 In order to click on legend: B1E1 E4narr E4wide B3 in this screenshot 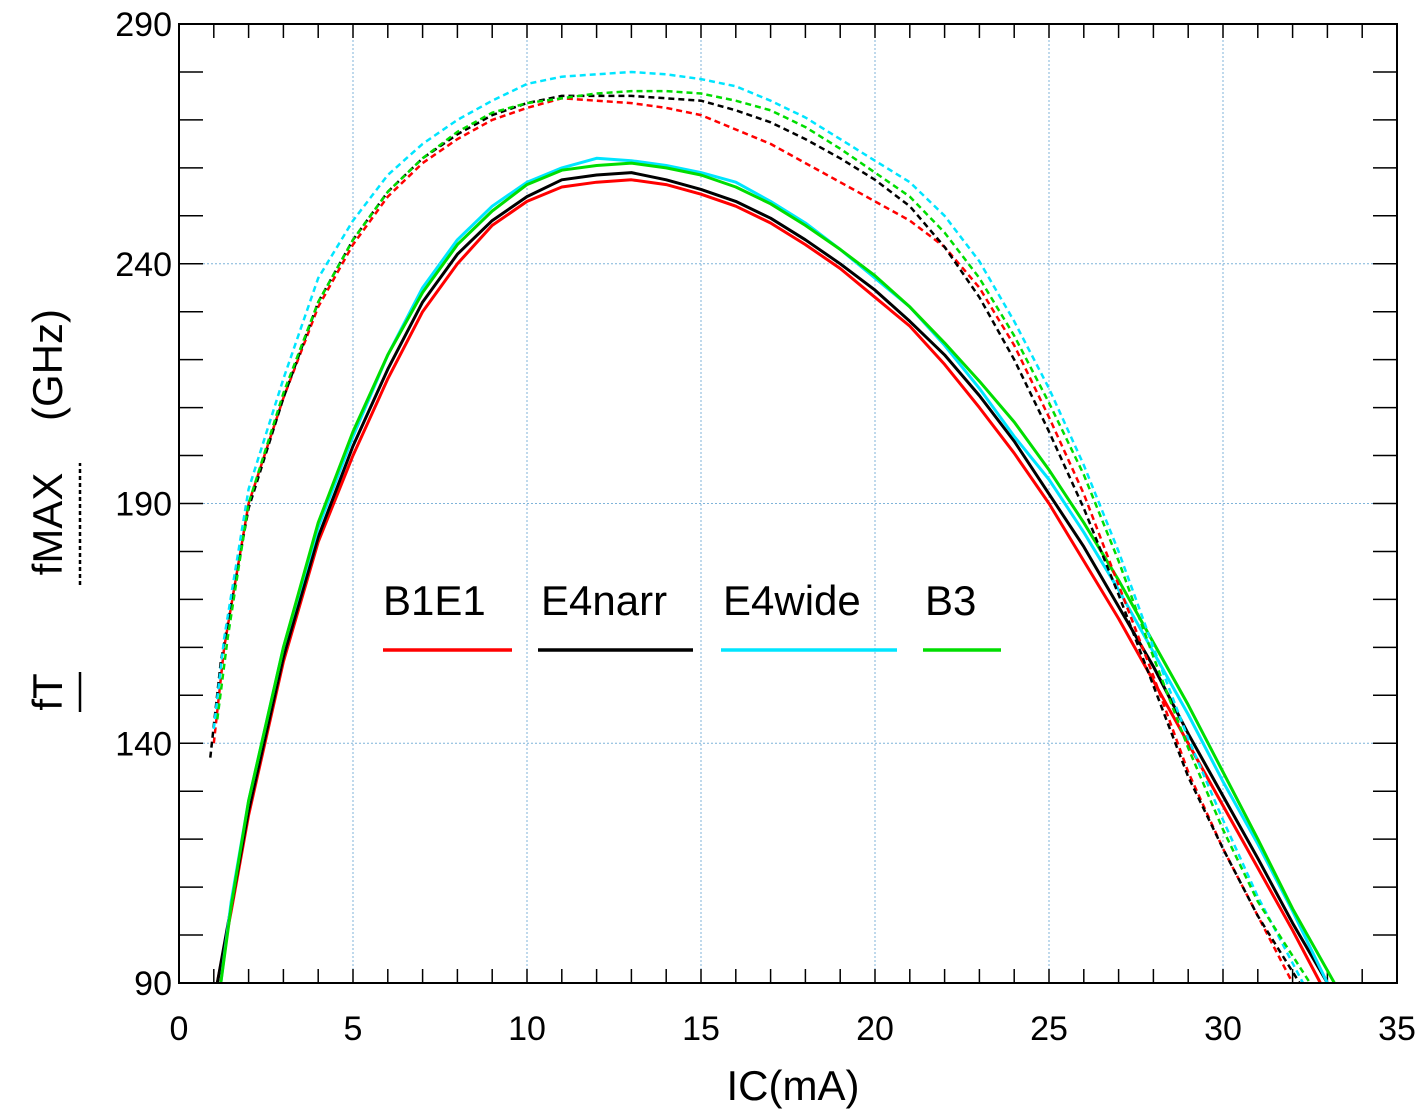, I will do `click(692, 614)`.